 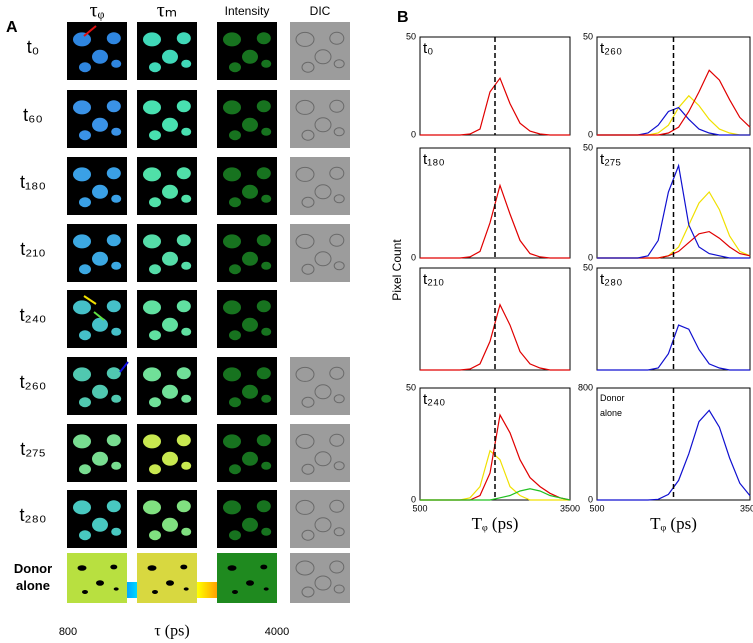 What do you see at coordinates (611, 279) in the screenshot?
I see `chart-title: t₂₈₀` at bounding box center [611, 279].